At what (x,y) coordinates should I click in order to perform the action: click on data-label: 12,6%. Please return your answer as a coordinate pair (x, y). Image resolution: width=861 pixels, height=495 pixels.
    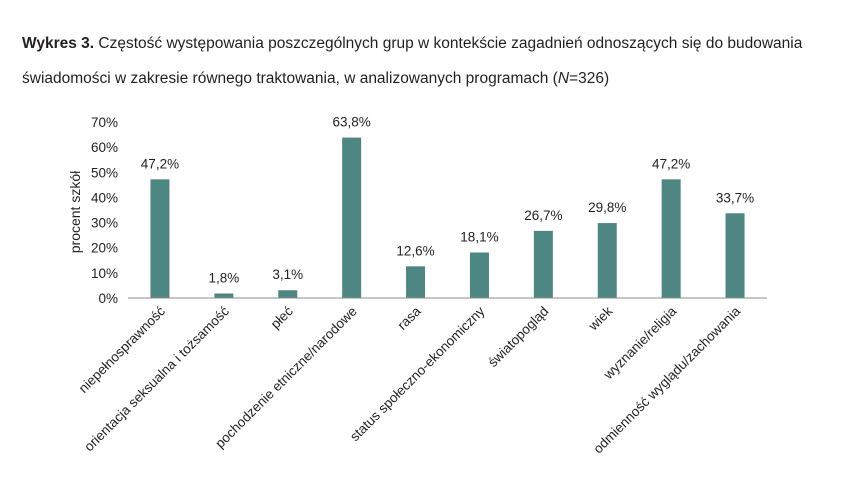
    Looking at the image, I should click on (415, 250).